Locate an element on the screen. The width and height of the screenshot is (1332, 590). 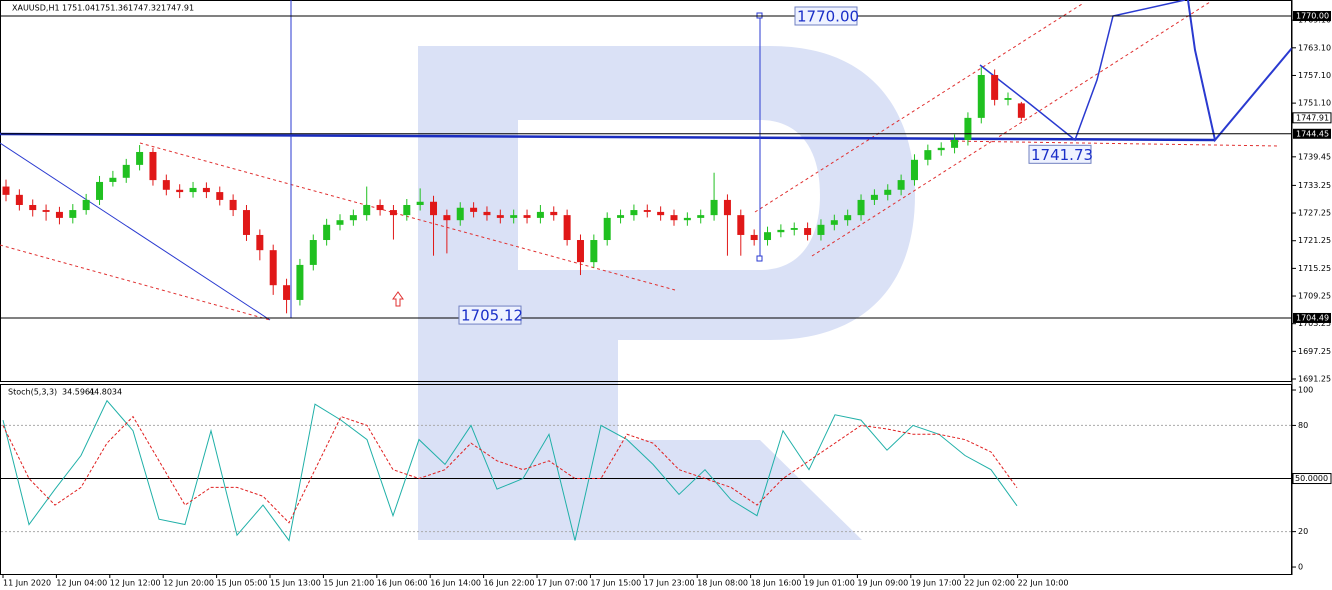
x-tick-label: 15 Jun 13:00 is located at coordinates (295, 583).